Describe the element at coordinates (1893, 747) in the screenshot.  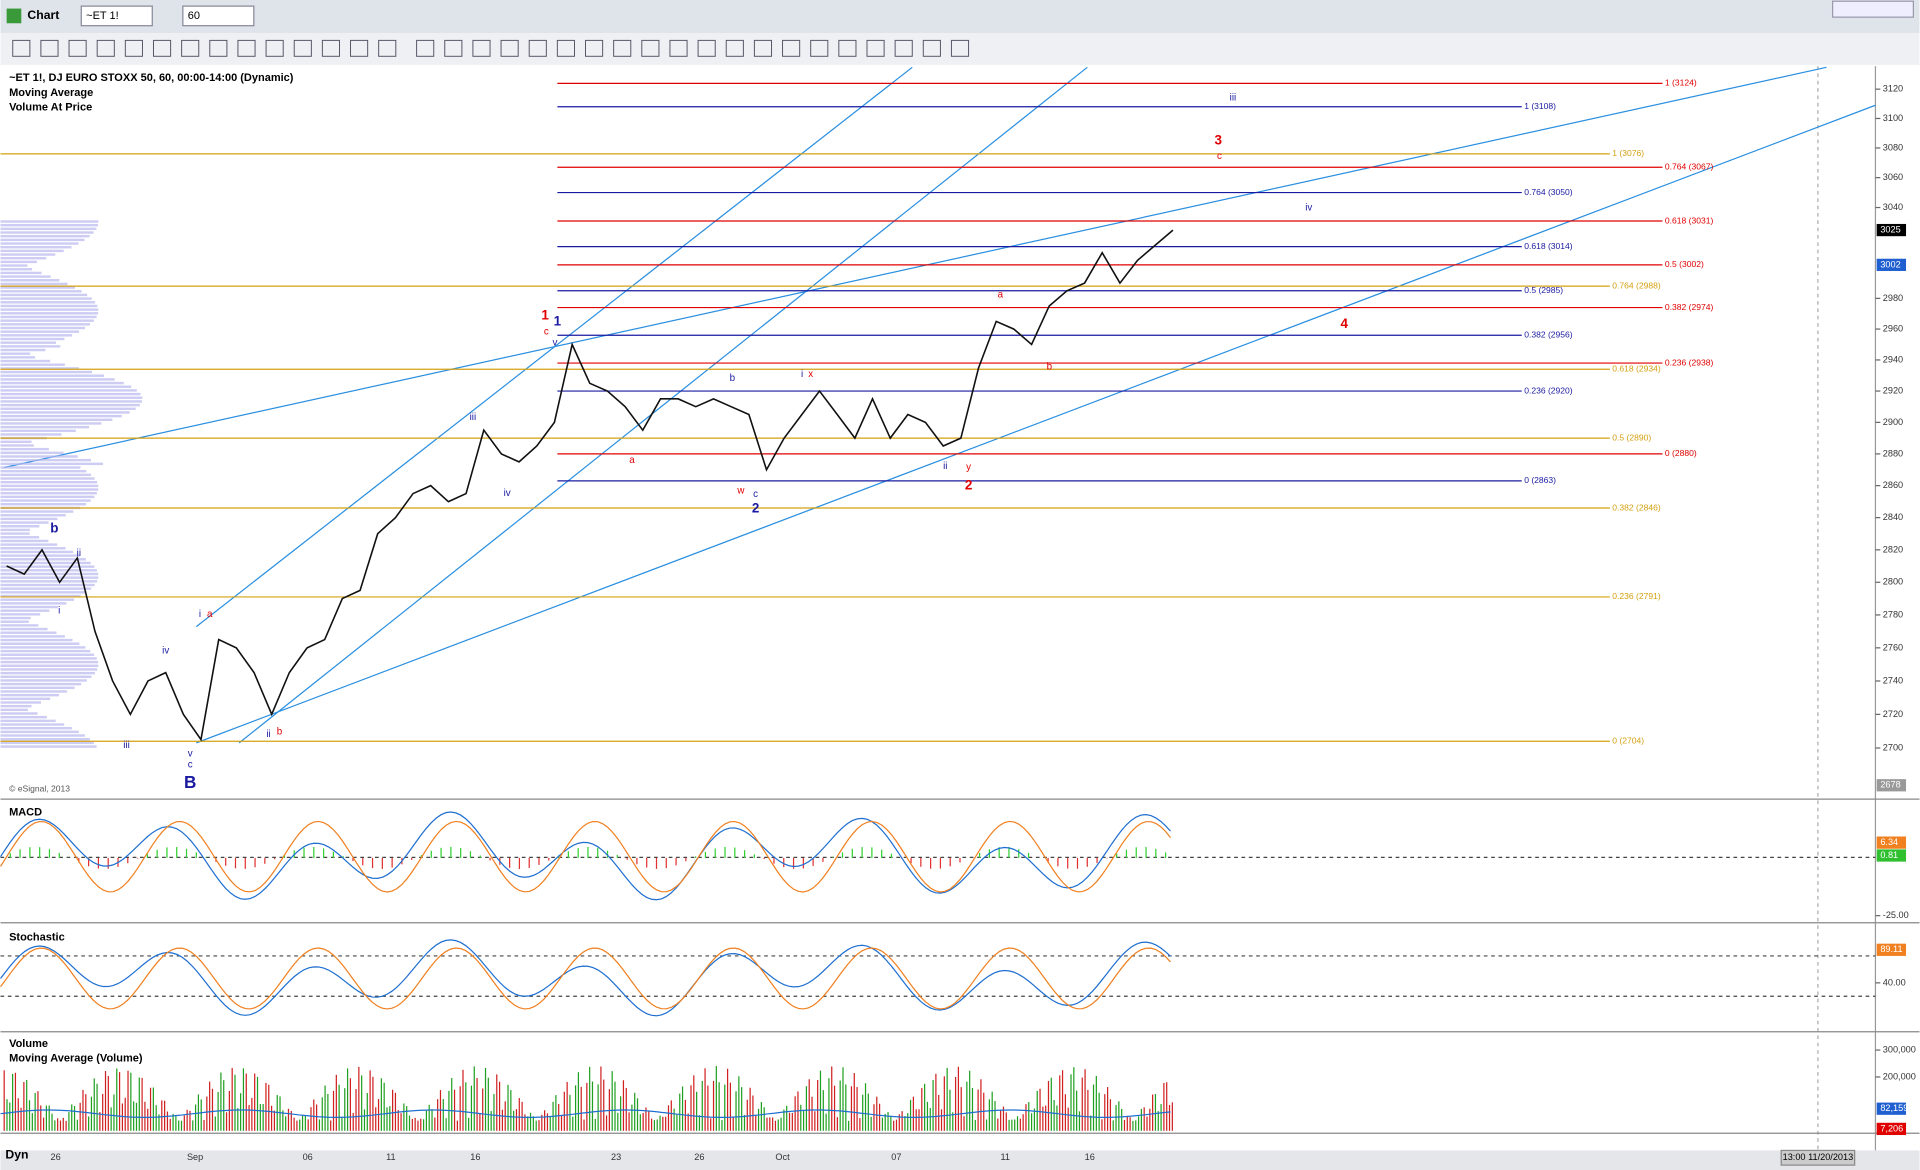
I see `y-tick-label: 2700` at that location.